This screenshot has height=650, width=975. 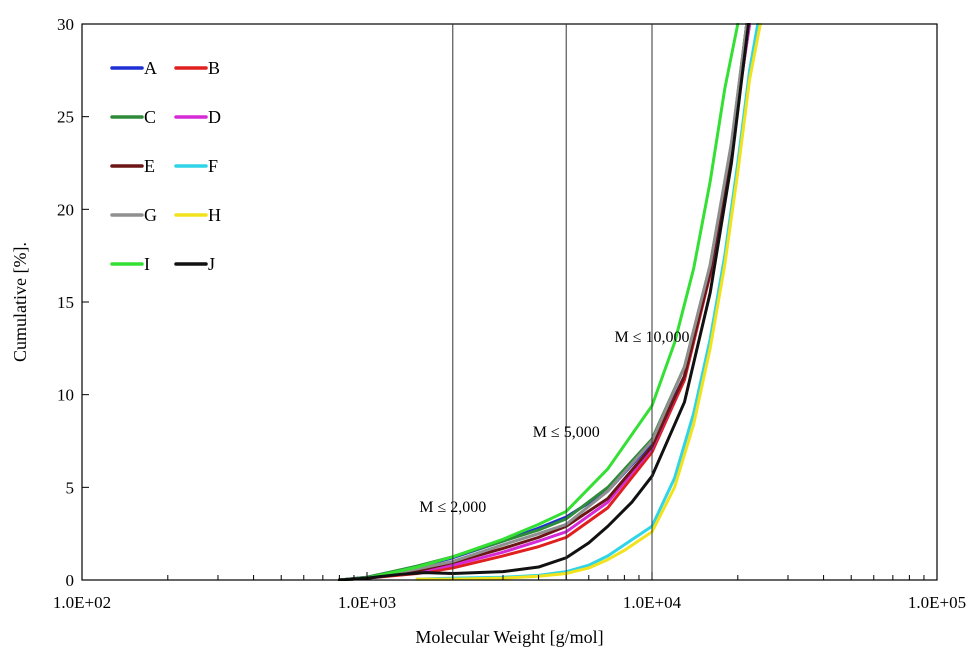 I want to click on legend-label-j: J, so click(x=211, y=264).